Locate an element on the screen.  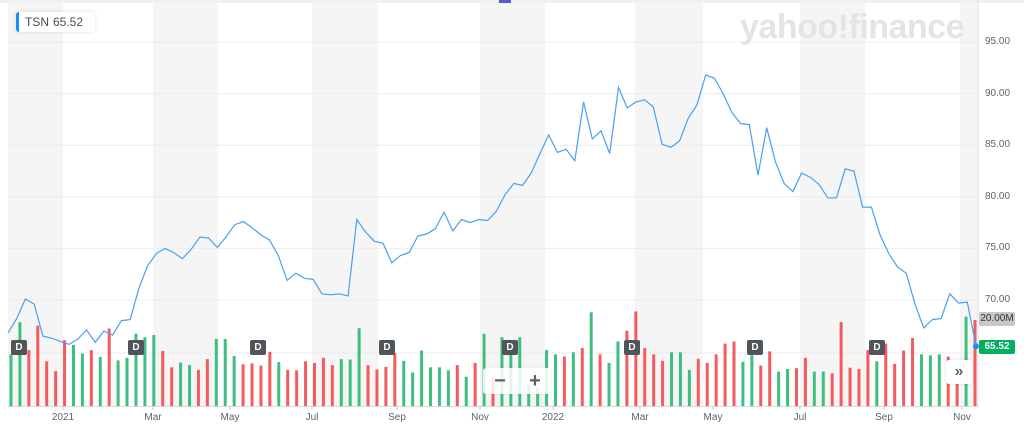
double-chevron-right-icon: » is located at coordinates (959, 371).